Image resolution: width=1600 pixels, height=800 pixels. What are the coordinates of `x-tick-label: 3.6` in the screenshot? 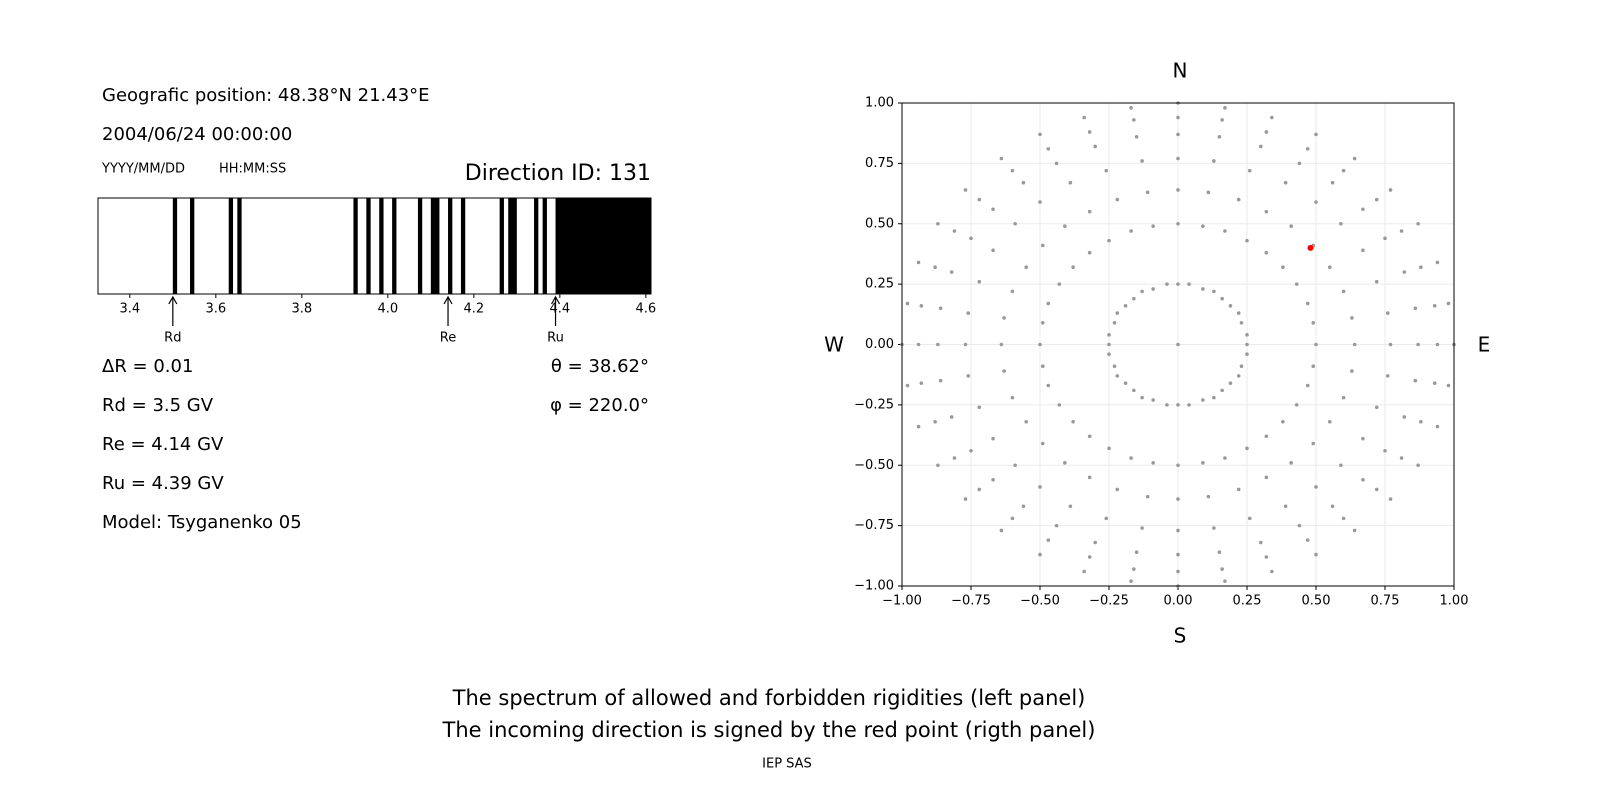 It's located at (215, 309).